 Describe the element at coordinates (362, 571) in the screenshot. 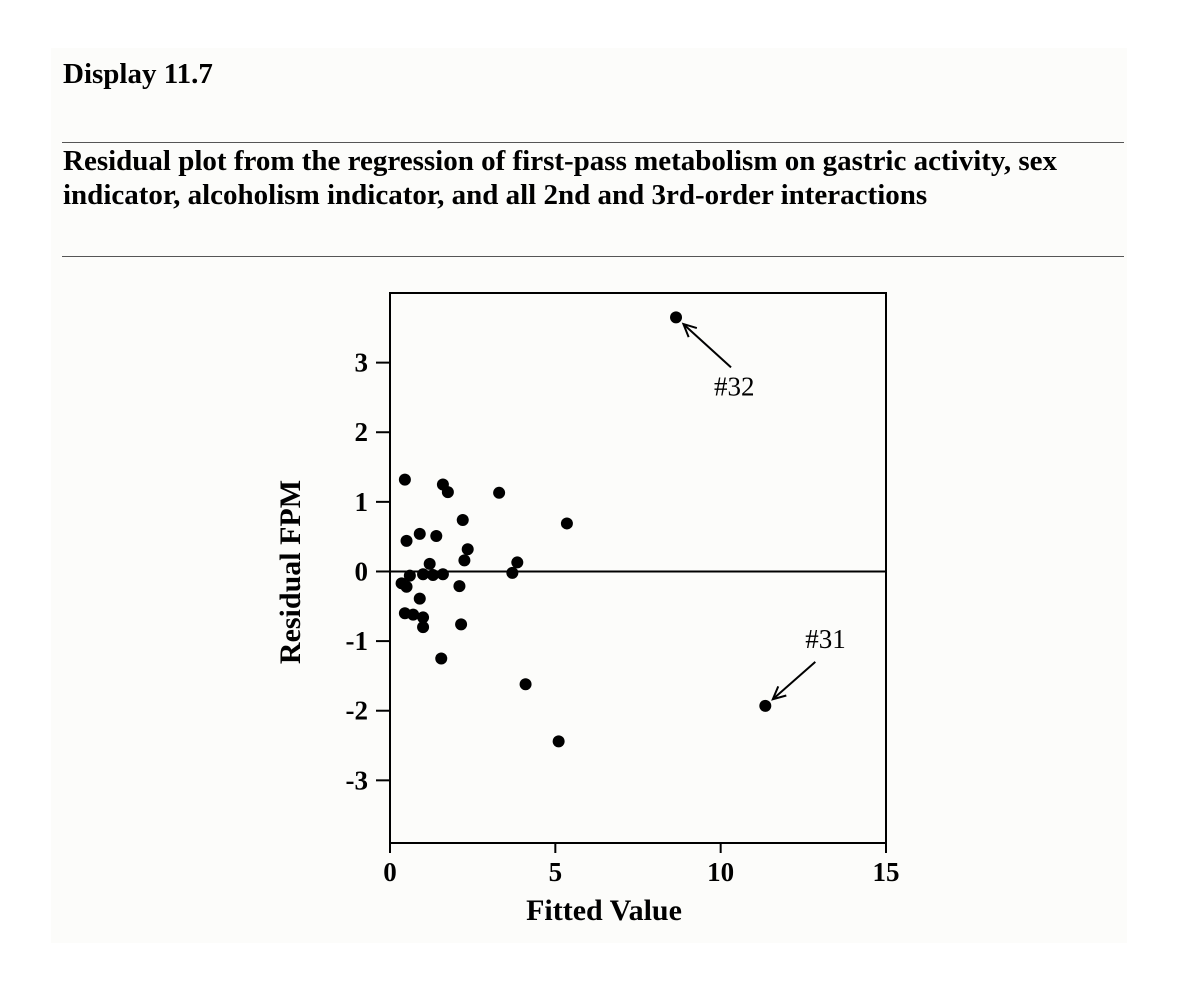

I see `y-tick-label: 0` at that location.